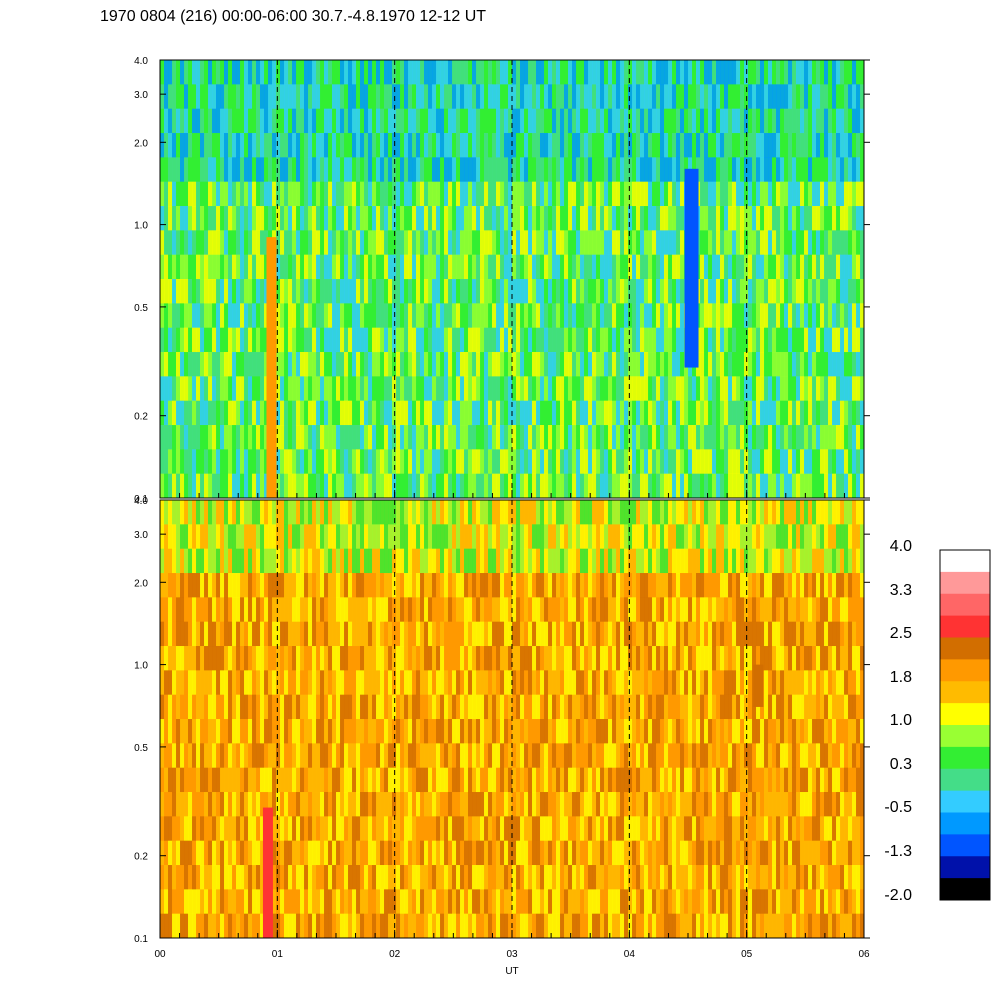  Describe the element at coordinates (267, 872) in the screenshot. I see `feature-red` at that location.